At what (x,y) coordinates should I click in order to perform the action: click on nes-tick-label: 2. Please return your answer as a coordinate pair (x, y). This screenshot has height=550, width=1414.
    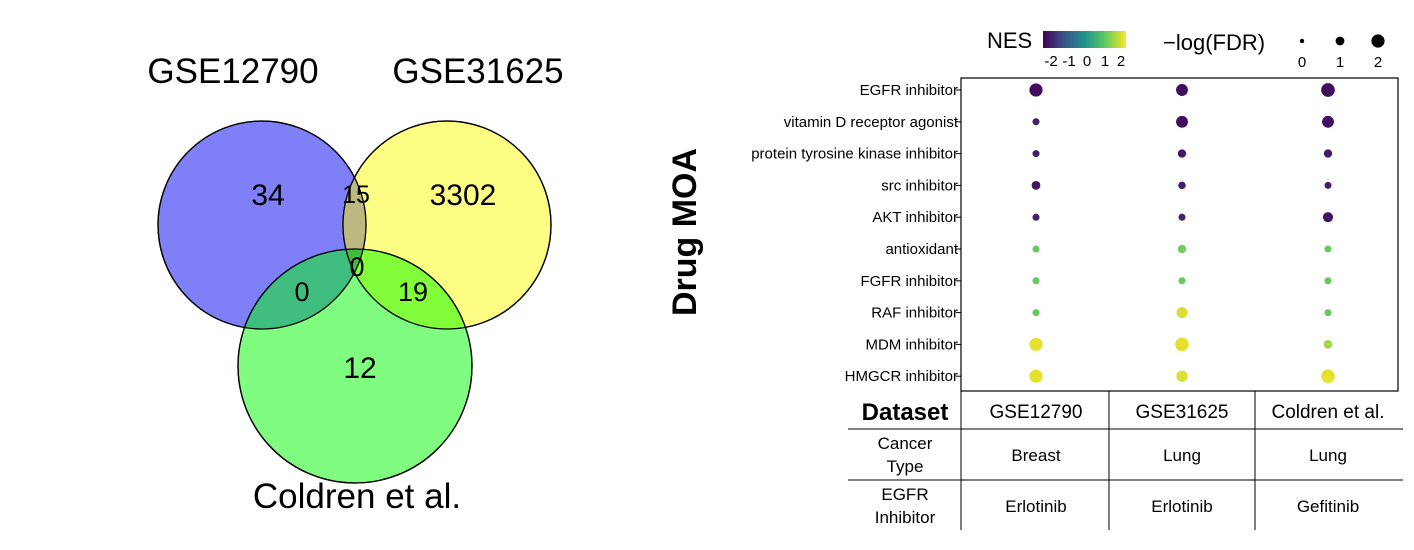
    Looking at the image, I should click on (1121, 61).